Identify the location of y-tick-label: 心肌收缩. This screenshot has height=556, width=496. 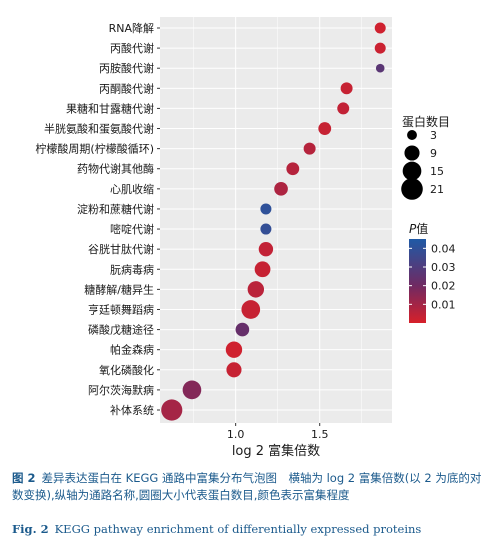
(132, 189).